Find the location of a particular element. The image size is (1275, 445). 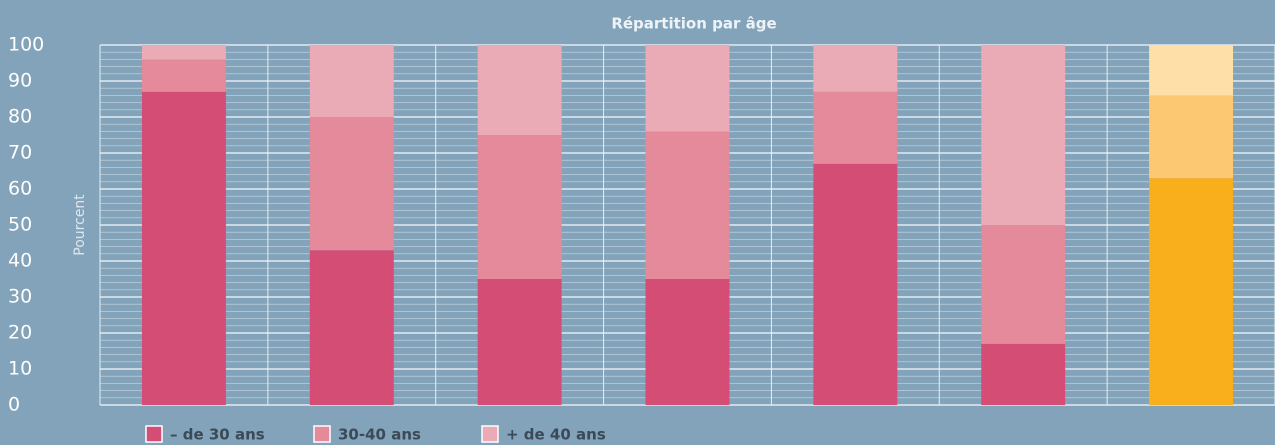

y-tick-label: 70 is located at coordinates (20, 153).